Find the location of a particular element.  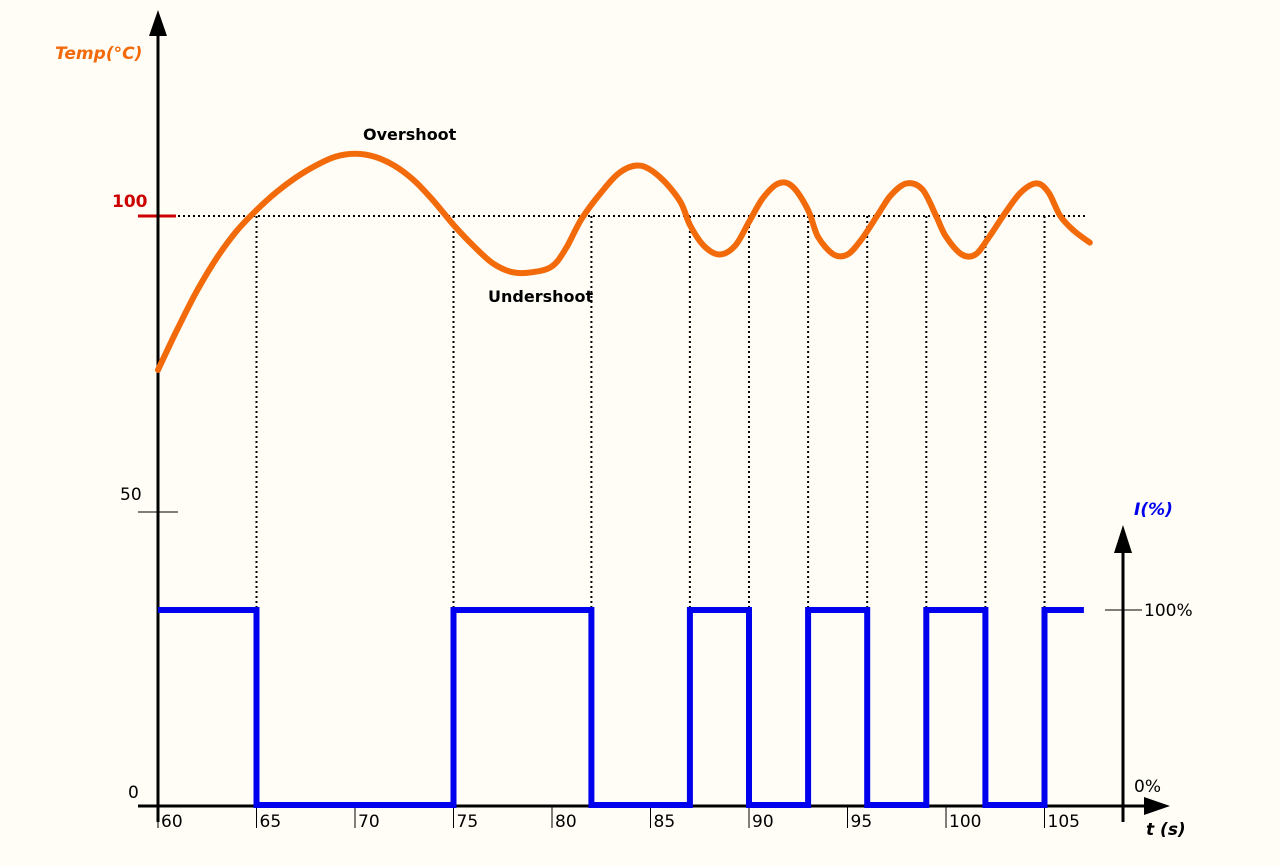

x-tick-label-105: 105 is located at coordinates (1064, 822).